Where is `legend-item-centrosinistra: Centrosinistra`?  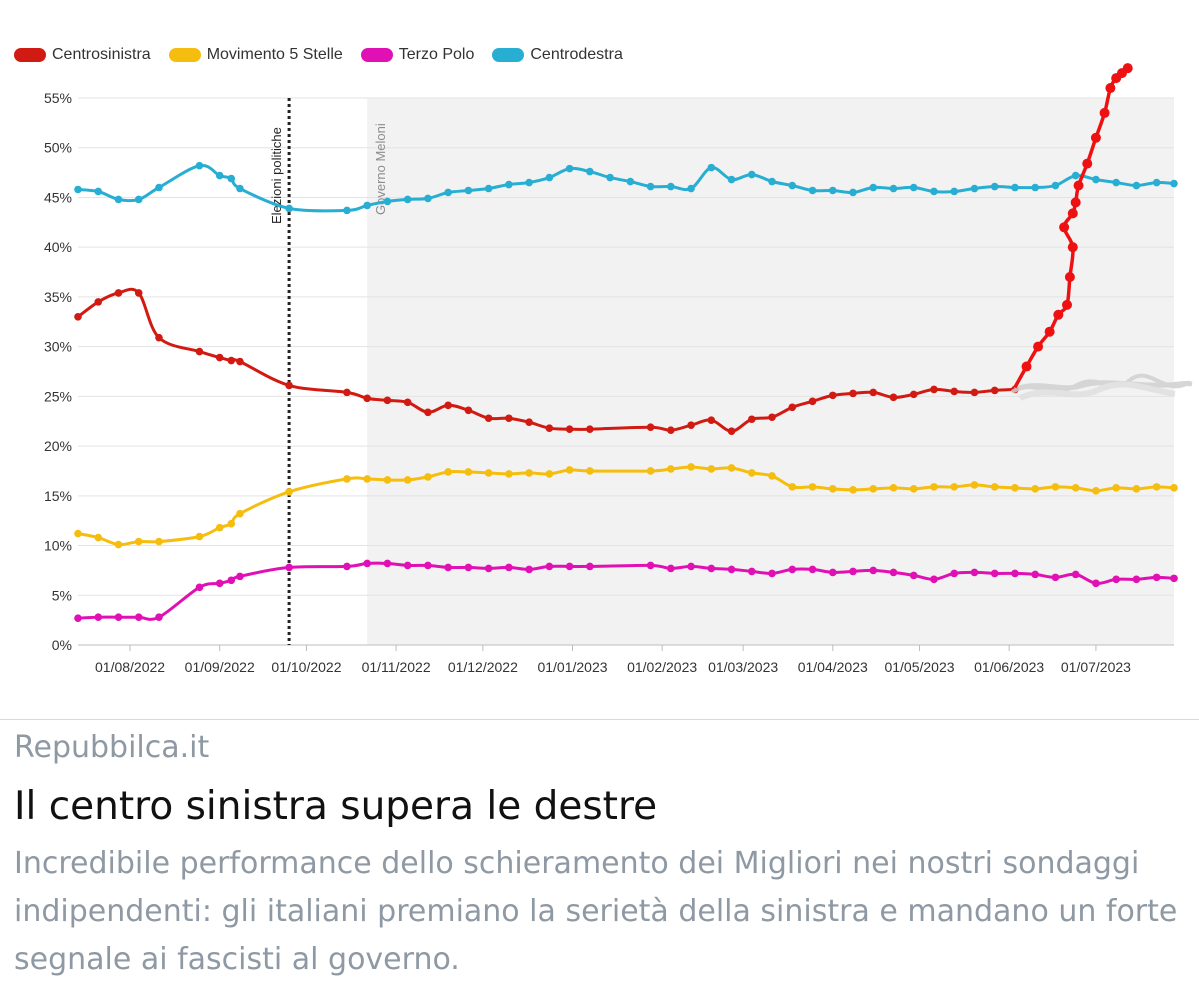 legend-item-centrosinistra: Centrosinistra is located at coordinates (82, 55).